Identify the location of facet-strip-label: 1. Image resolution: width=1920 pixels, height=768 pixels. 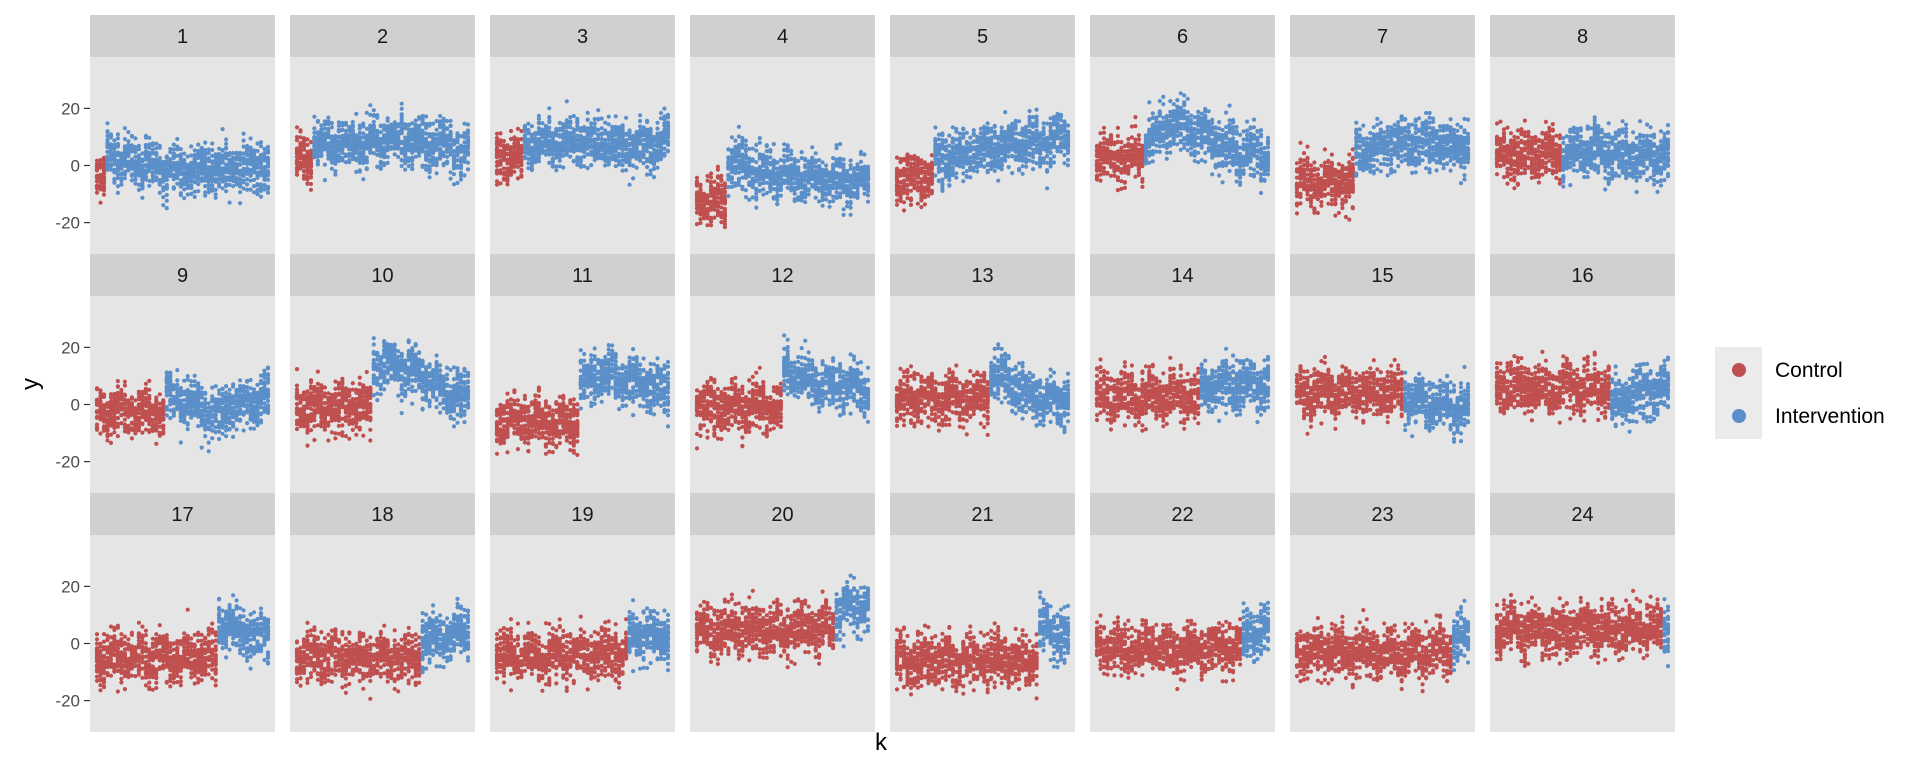
(182, 37).